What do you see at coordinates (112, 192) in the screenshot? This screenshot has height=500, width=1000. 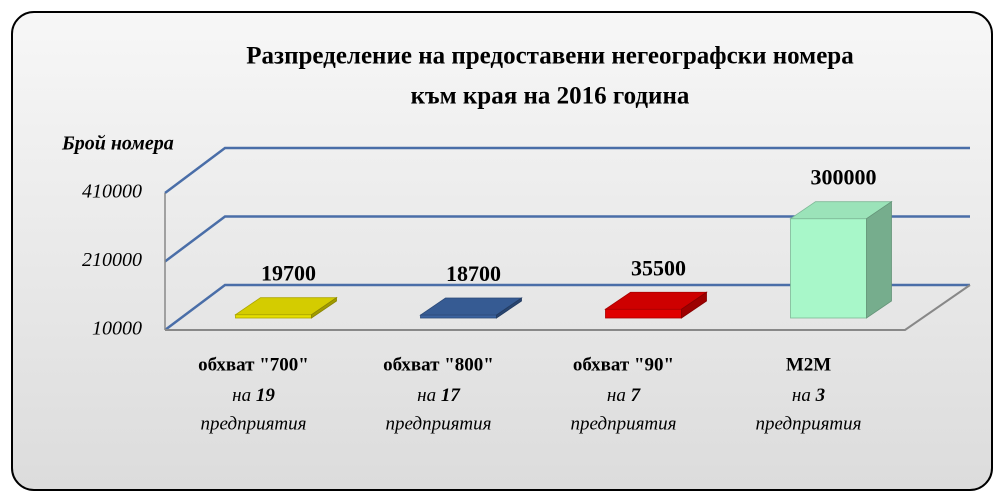 I see `y-tick-label: 410000` at bounding box center [112, 192].